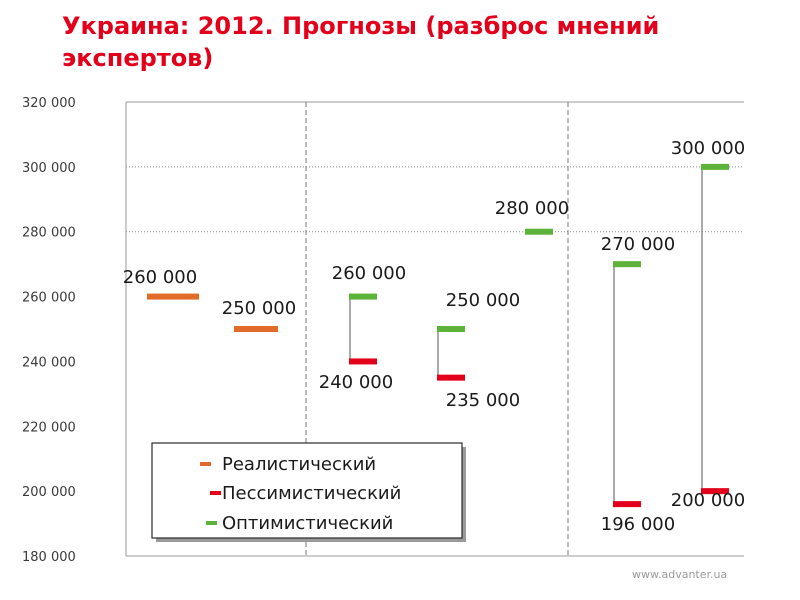 The width and height of the screenshot is (800, 600). Describe the element at coordinates (215, 493) in the screenshot. I see `legend-marker-pessimistic` at that location.